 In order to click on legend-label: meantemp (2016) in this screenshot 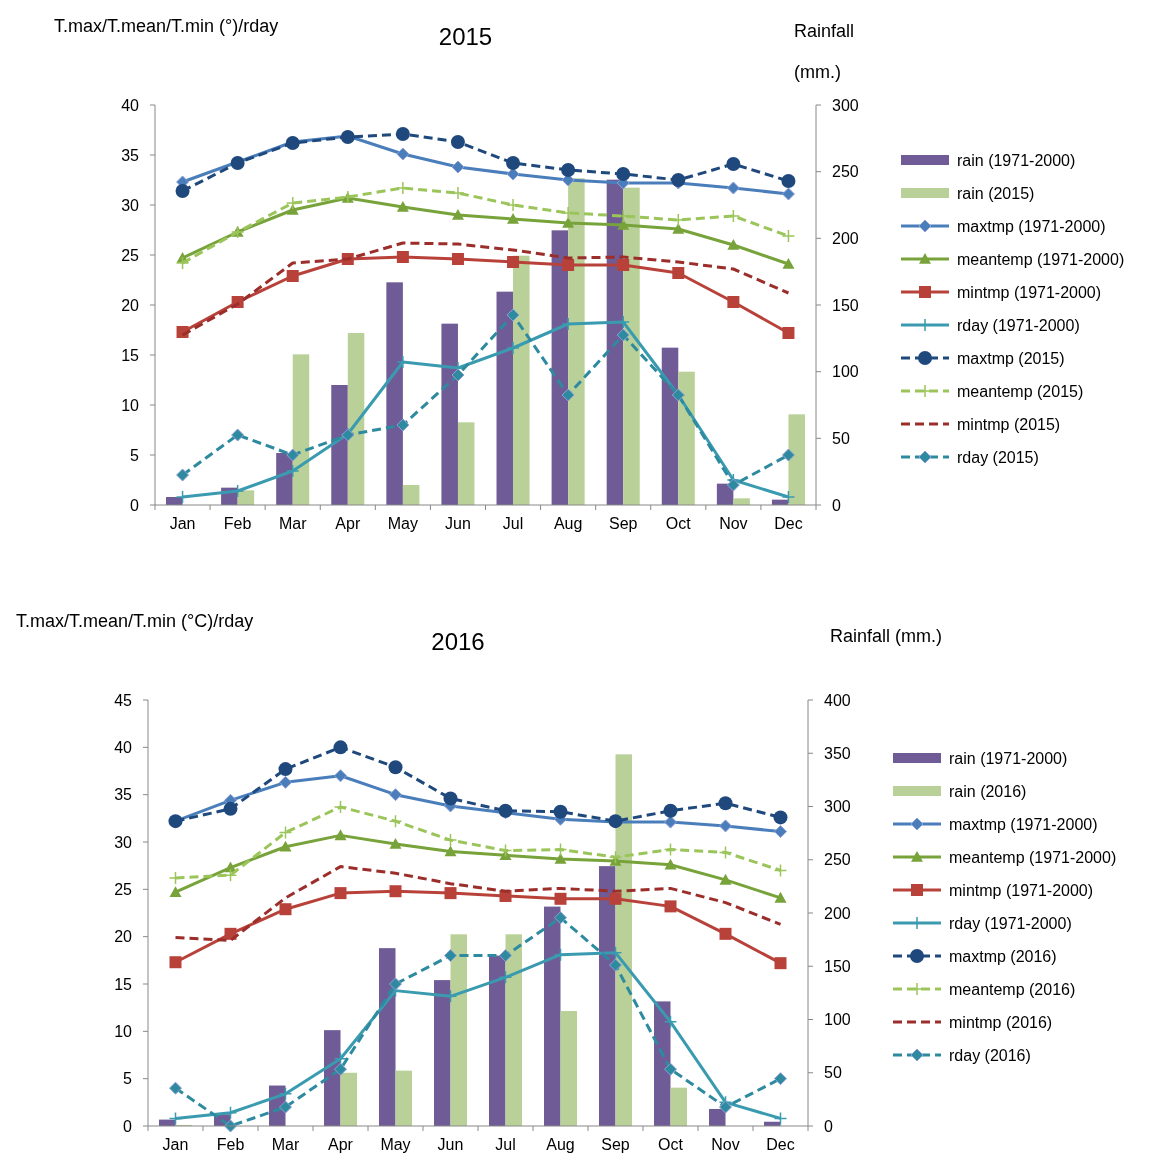, I will do `click(1012, 989)`.